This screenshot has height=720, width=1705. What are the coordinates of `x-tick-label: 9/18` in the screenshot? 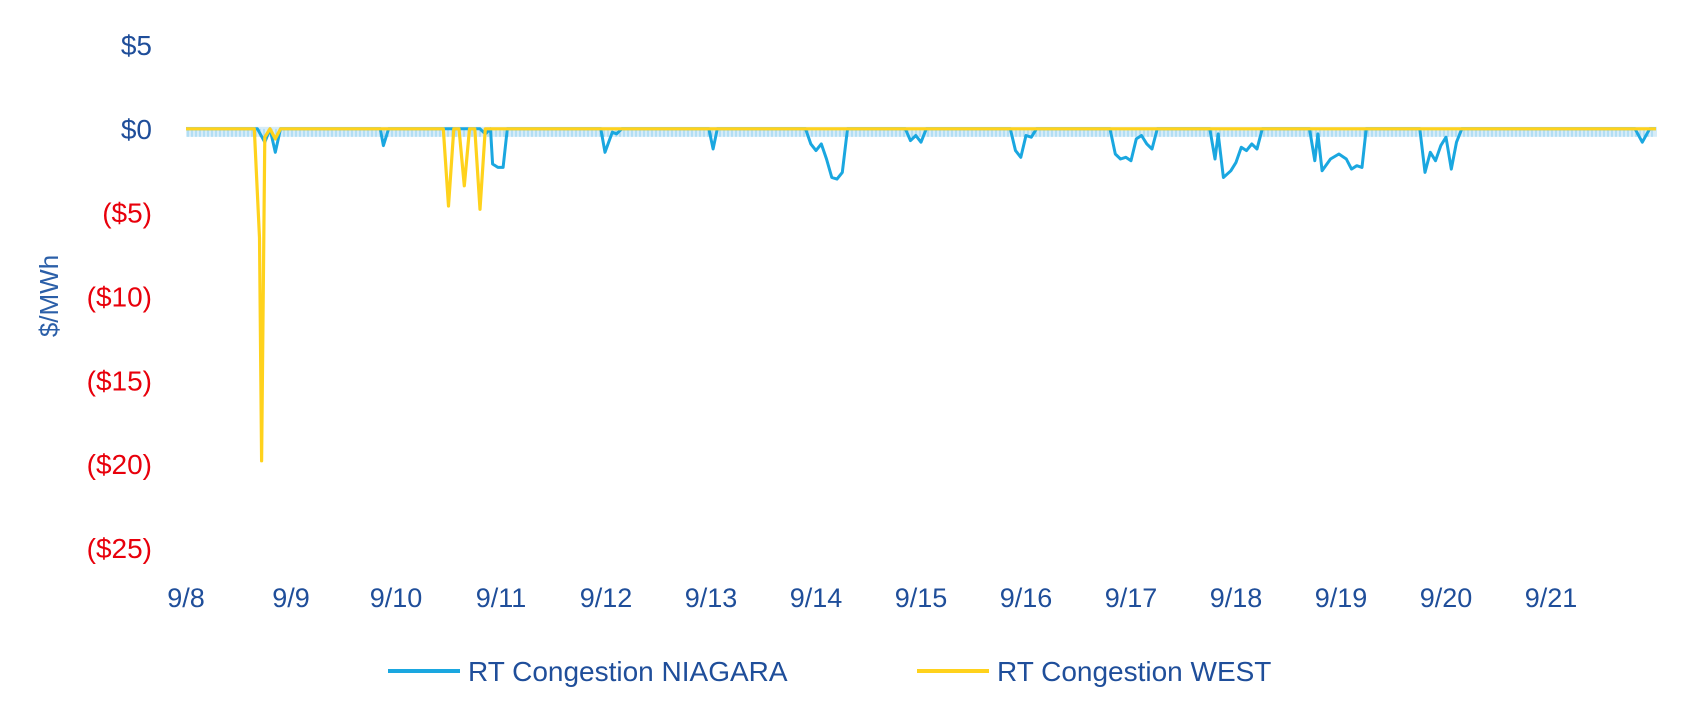 It's located at (1236, 598).